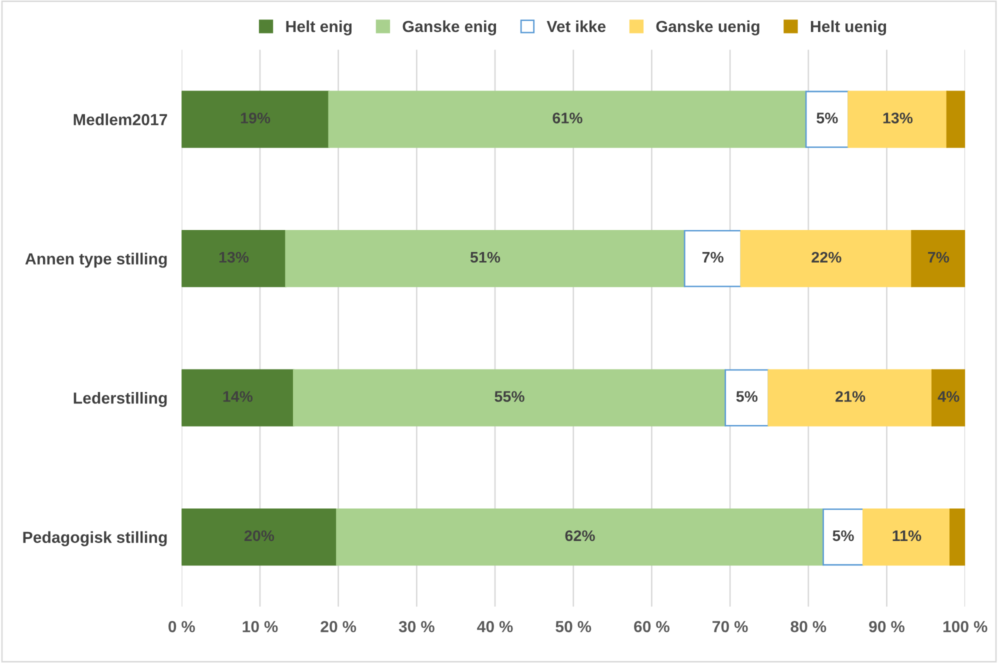 The image size is (998, 663). Describe the element at coordinates (181, 626) in the screenshot. I see `x-tick-label: 0 %` at that location.